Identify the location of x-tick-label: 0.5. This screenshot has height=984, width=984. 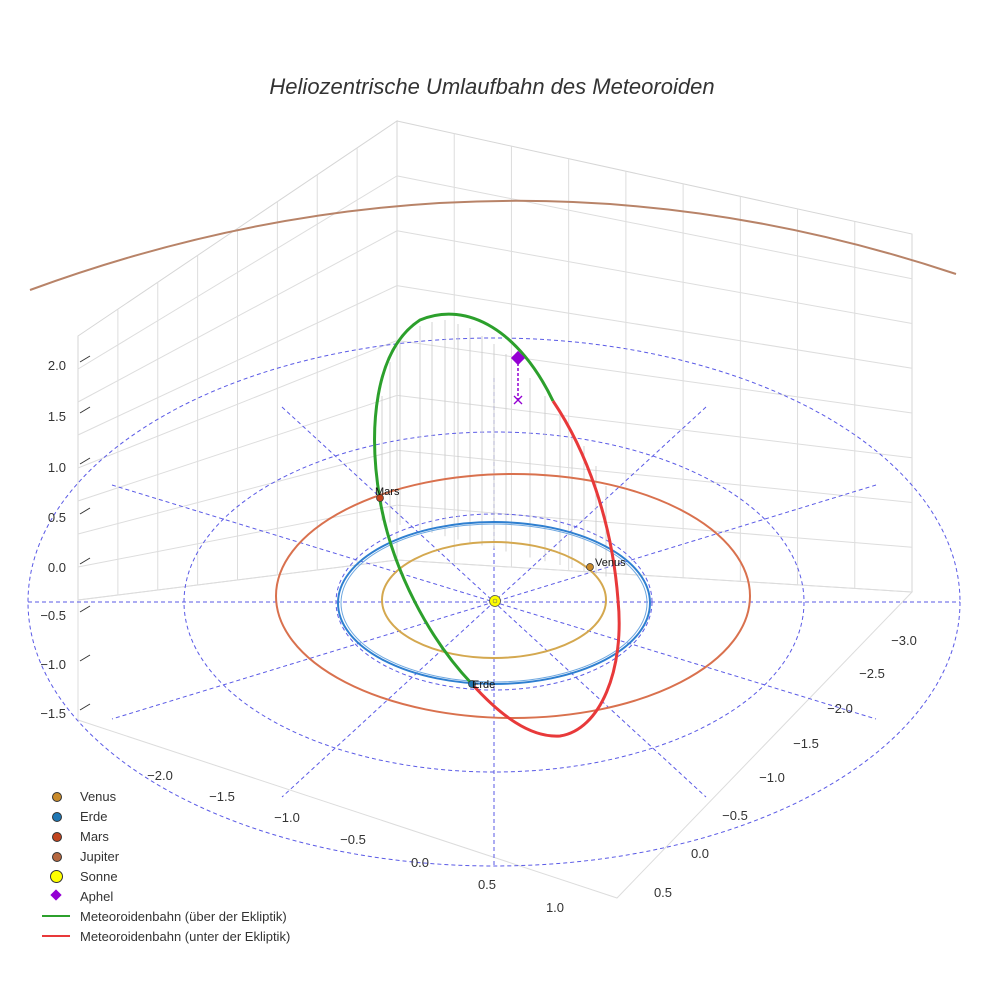
(487, 884).